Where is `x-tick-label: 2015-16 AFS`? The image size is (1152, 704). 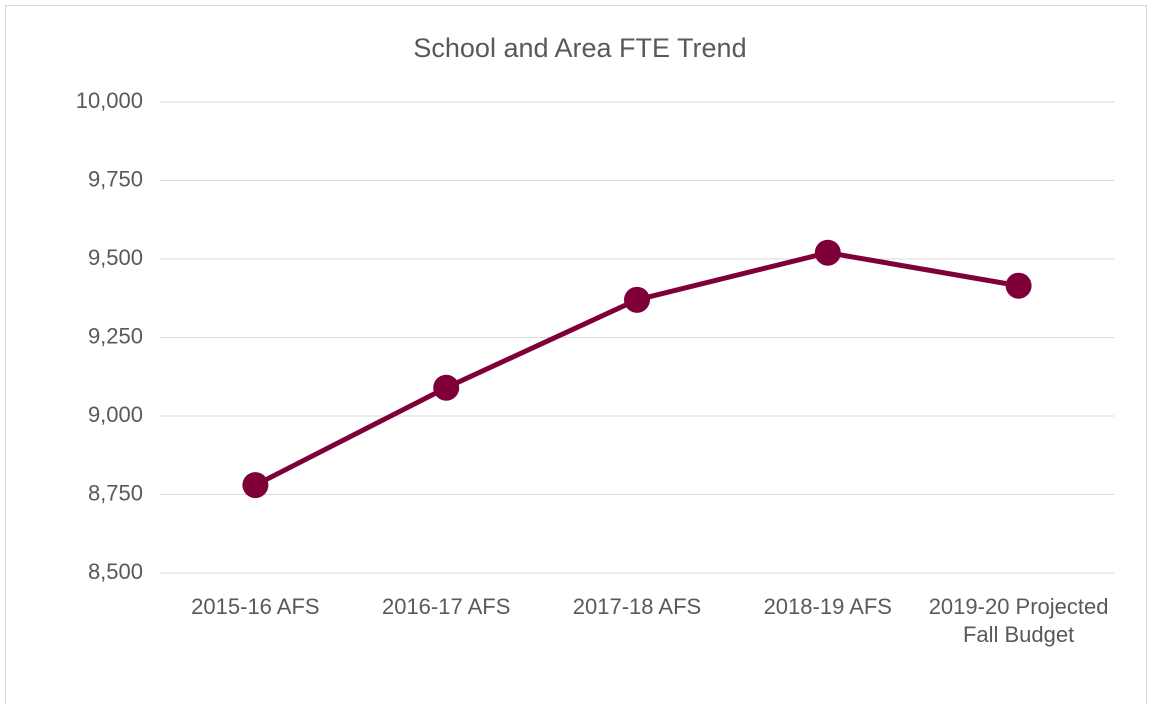
x-tick-label: 2015-16 AFS is located at coordinates (255, 606).